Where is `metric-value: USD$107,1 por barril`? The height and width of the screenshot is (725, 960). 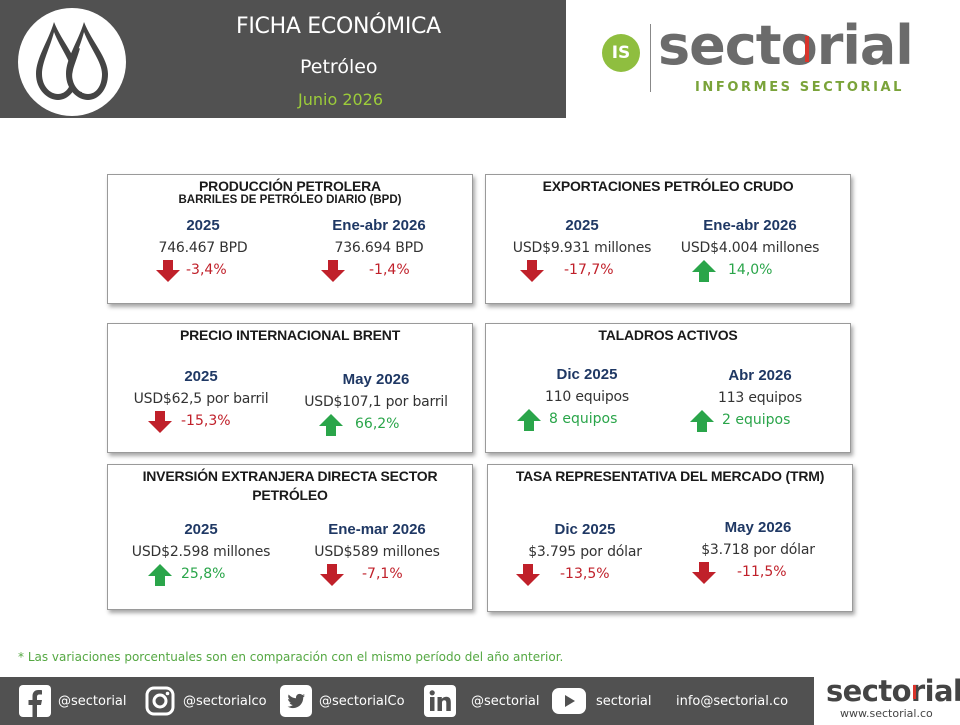
metric-value: USD$107,1 por barril is located at coordinates (376, 402).